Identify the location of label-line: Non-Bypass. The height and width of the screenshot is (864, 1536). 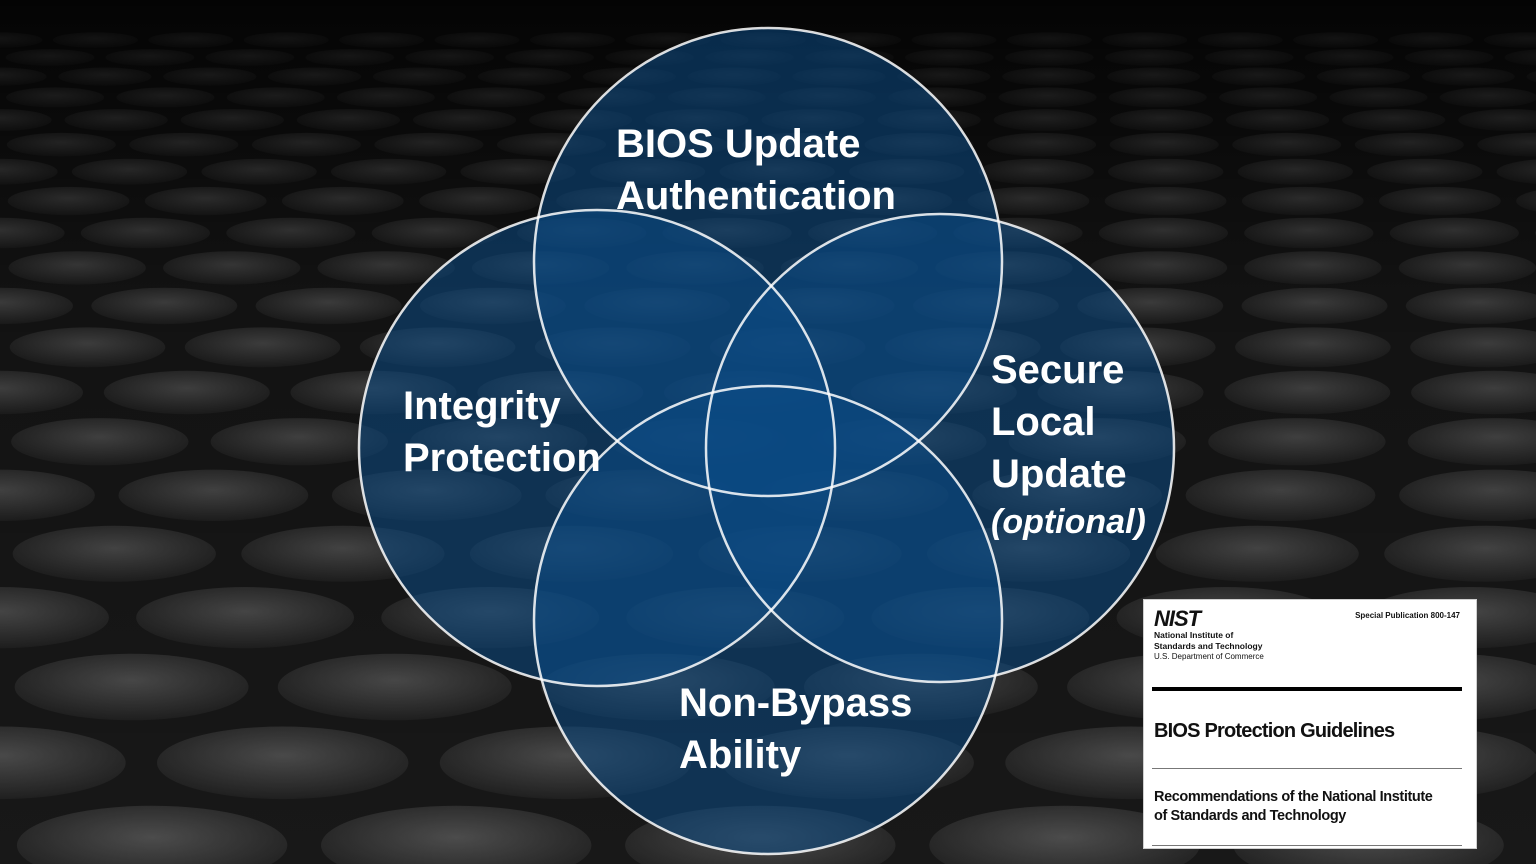
(796, 703).